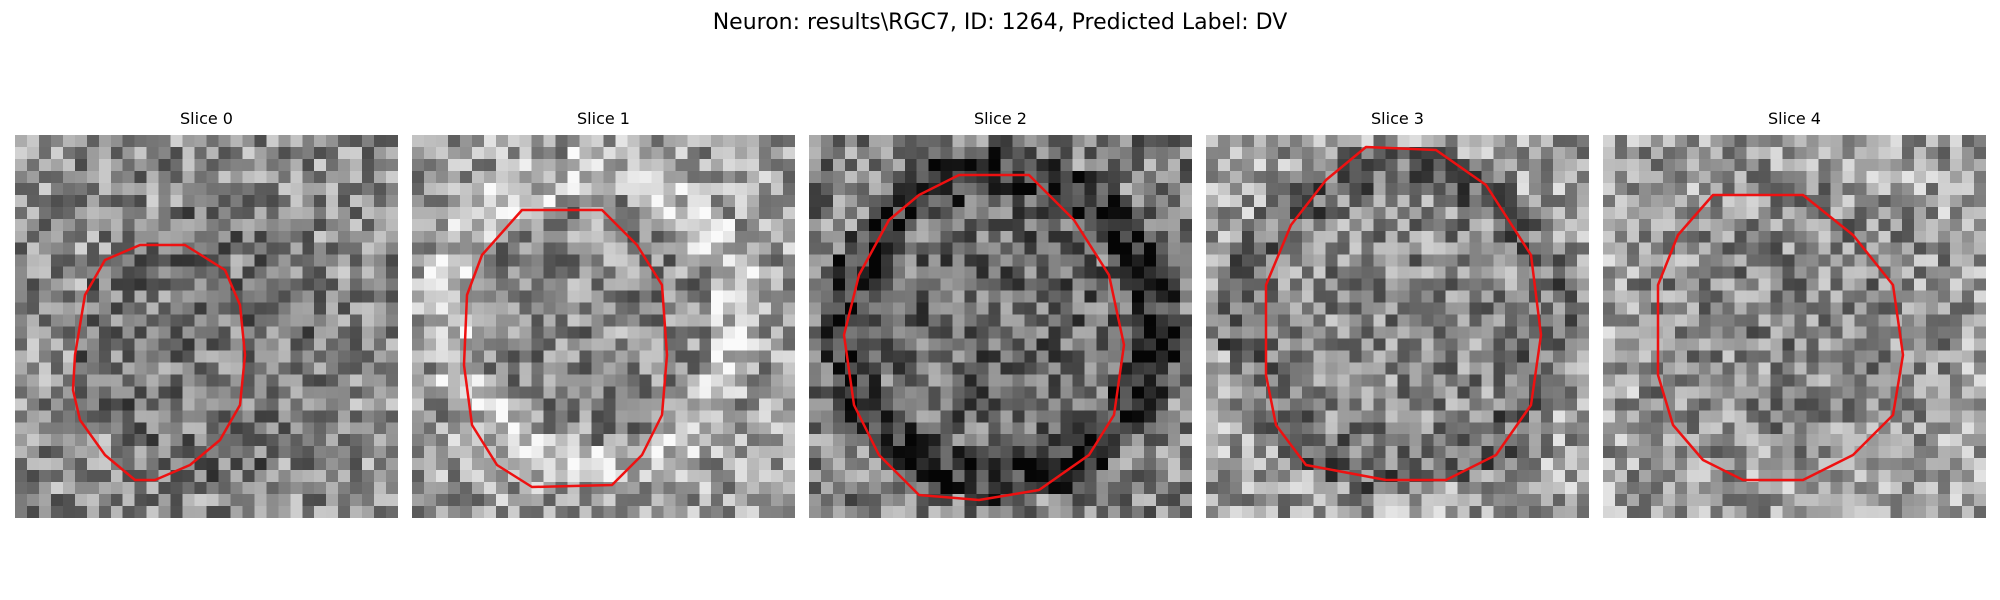 Image resolution: width=2000 pixels, height=600 pixels. Describe the element at coordinates (603, 118) in the screenshot. I see `slice-title-1: Slice 1` at that location.